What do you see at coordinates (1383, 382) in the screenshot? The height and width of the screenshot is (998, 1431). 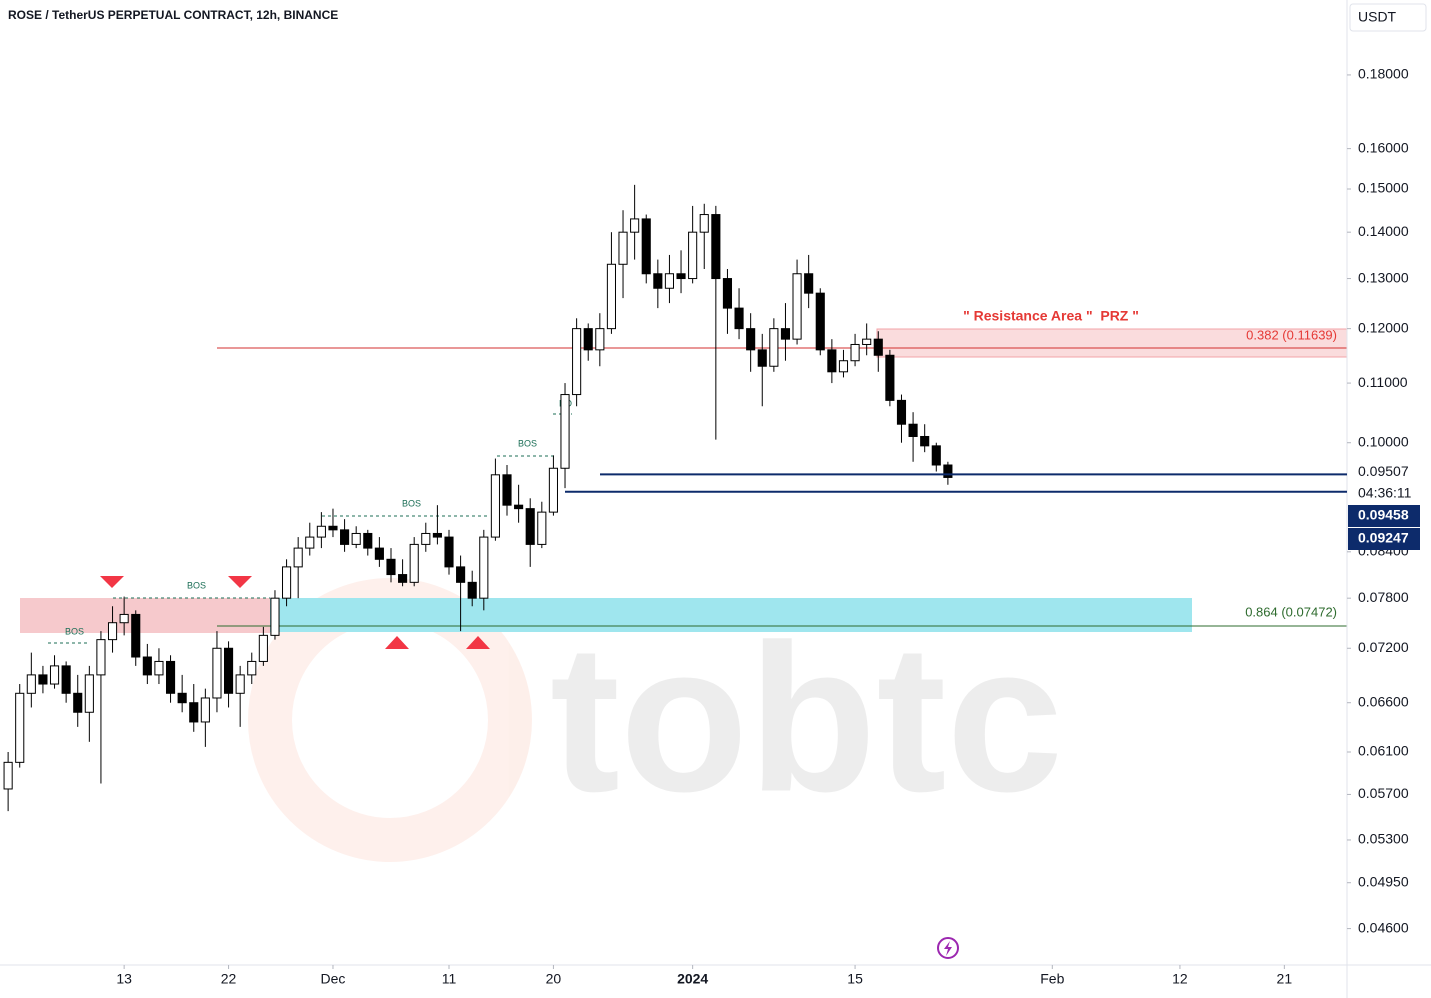 I see `y-tick-label: 0.11000` at bounding box center [1383, 382].